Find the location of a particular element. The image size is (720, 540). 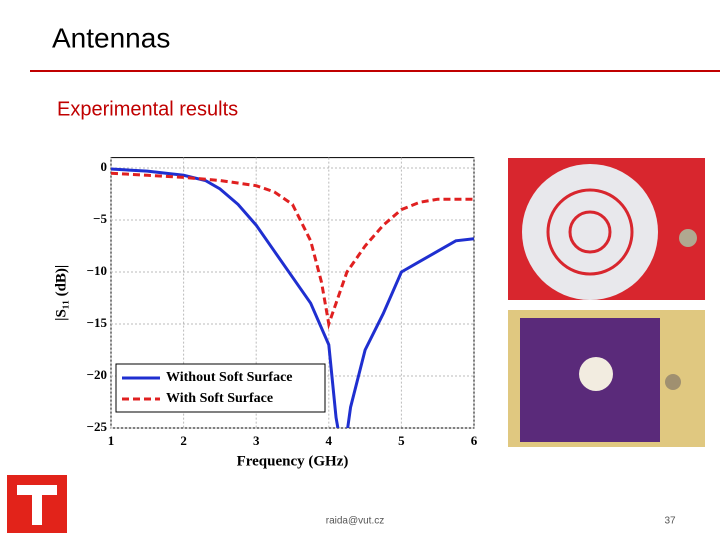

legend-box is located at coordinates (220, 388).